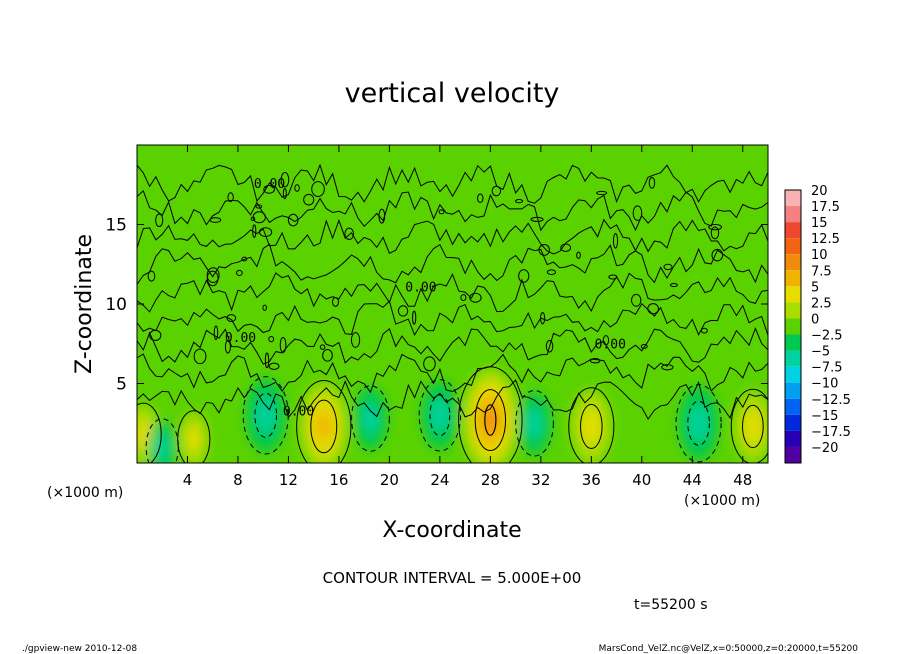 The height and width of the screenshot is (654, 904). Describe the element at coordinates (240, 338) in the screenshot. I see `contour-value-label-3: 0.00` at that location.